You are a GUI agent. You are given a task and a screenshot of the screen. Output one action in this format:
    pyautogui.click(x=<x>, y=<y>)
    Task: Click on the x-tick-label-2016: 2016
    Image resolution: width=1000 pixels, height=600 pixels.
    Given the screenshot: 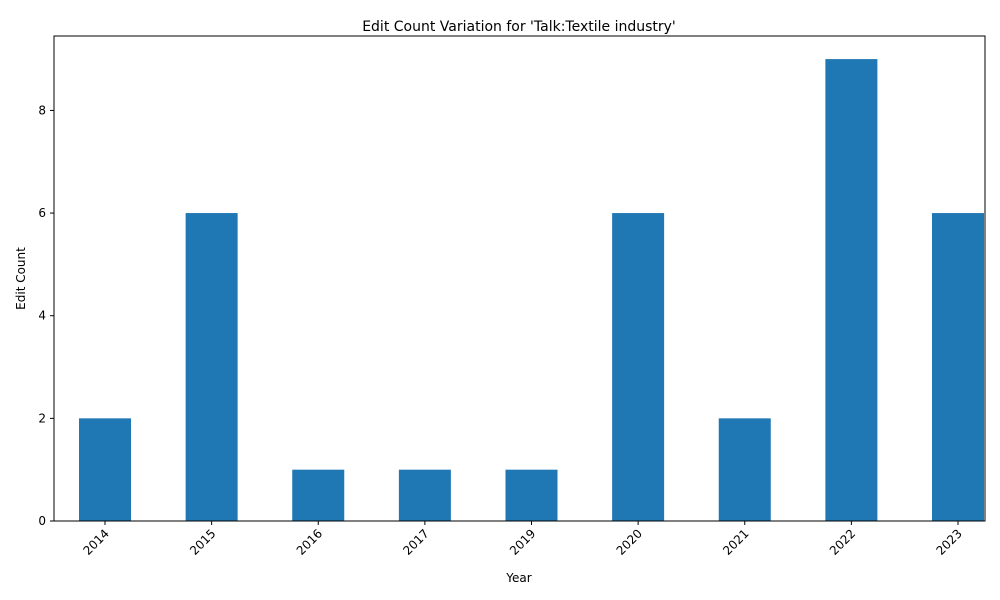 What is the action you would take?
    pyautogui.click(x=309, y=541)
    